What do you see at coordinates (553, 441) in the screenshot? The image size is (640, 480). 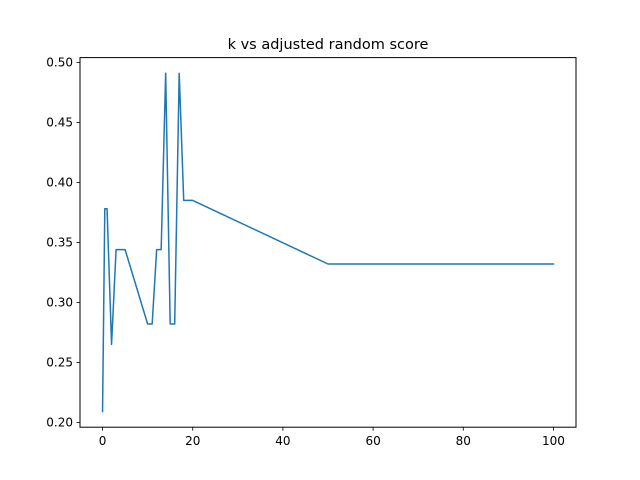 I see `x-tick-label: 100` at bounding box center [553, 441].